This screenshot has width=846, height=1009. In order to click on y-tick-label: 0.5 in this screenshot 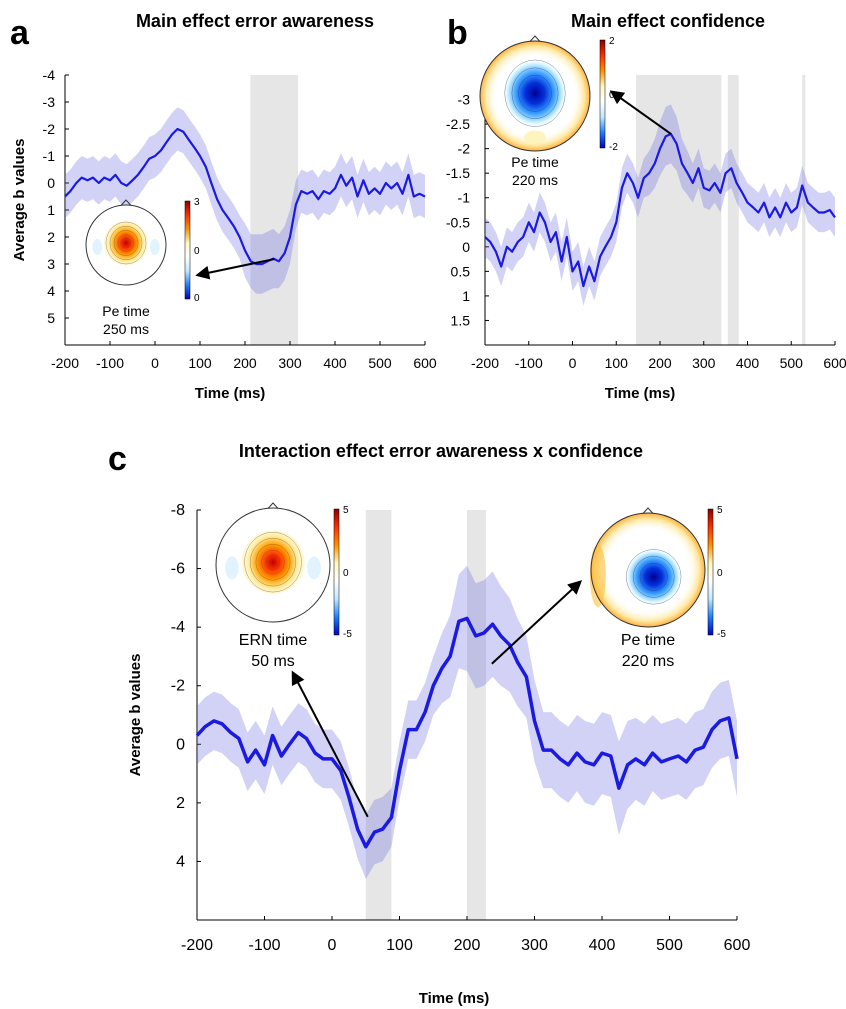, I will do `click(461, 271)`.